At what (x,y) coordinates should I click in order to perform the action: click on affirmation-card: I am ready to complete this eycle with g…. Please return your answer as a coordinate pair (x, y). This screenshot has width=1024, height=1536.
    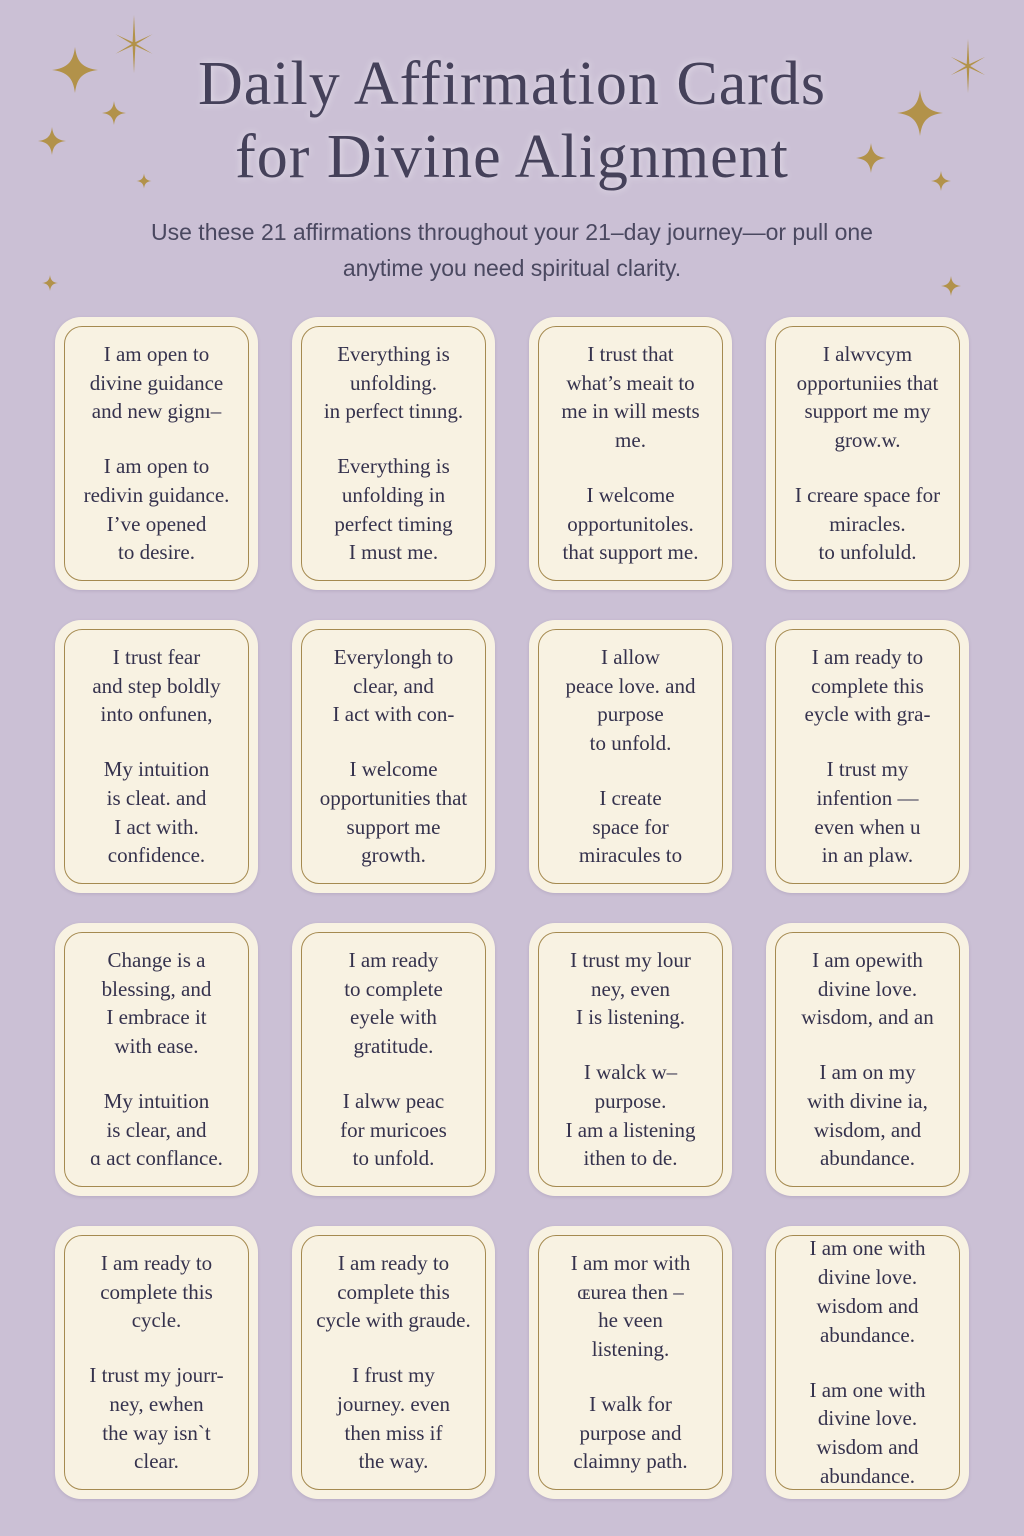
    Looking at the image, I should click on (867, 756).